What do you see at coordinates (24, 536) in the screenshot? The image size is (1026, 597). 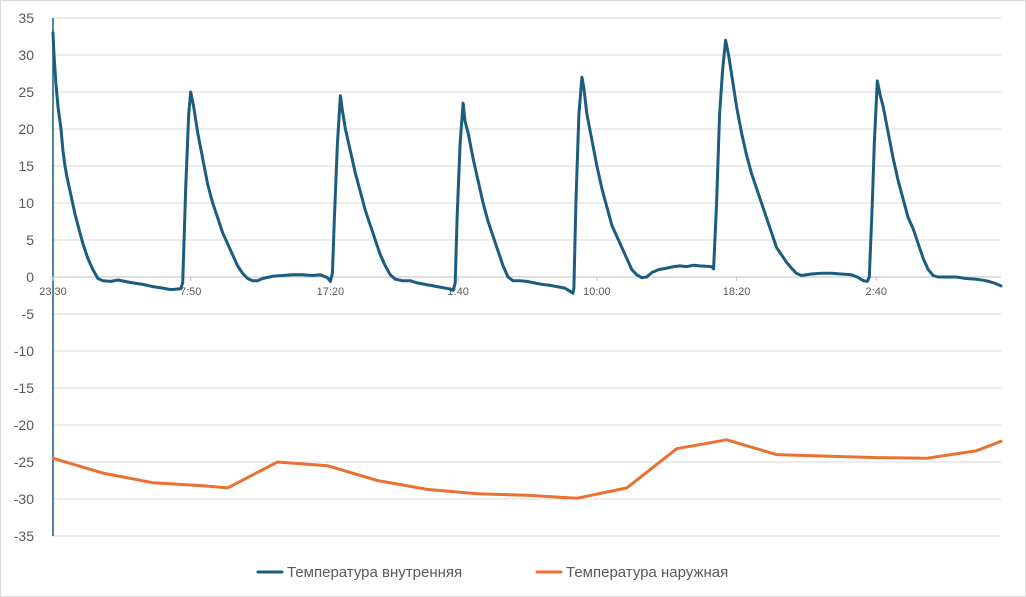 I see `y-tick-label: -35` at bounding box center [24, 536].